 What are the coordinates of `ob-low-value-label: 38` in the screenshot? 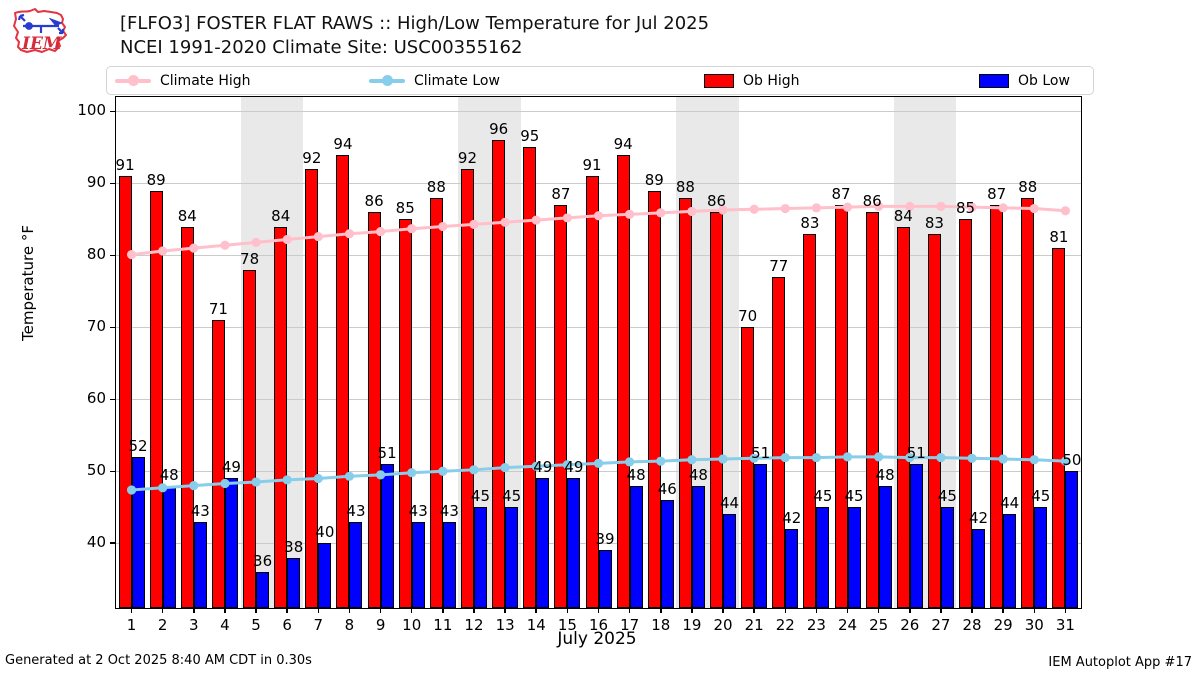 It's located at (294, 546).